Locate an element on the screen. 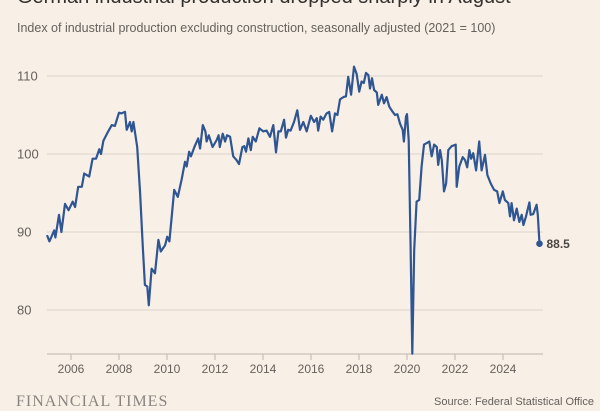 The height and width of the screenshot is (411, 600). y-tick-label: 110 is located at coordinates (27, 76).